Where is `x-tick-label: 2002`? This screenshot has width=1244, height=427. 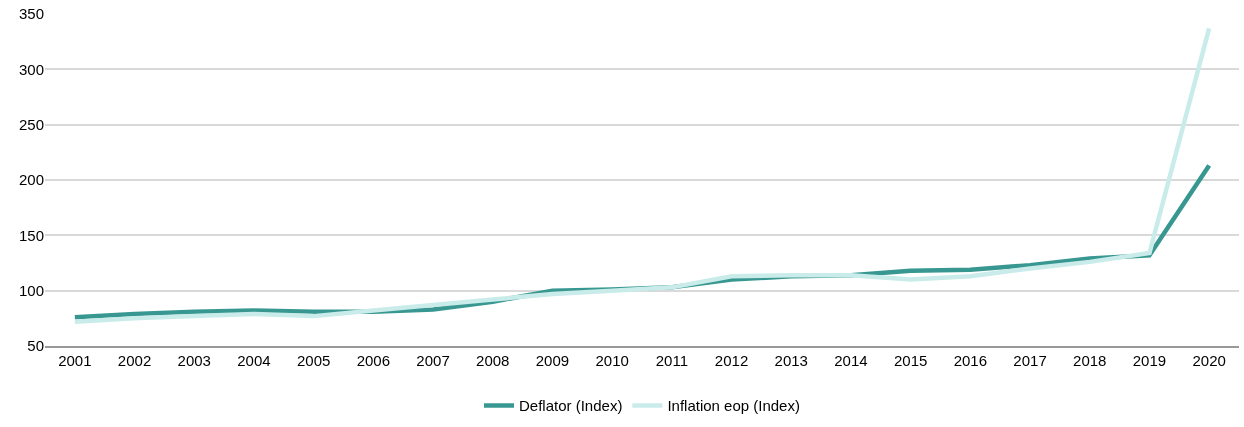
x-tick-label: 2002 is located at coordinates (134, 360).